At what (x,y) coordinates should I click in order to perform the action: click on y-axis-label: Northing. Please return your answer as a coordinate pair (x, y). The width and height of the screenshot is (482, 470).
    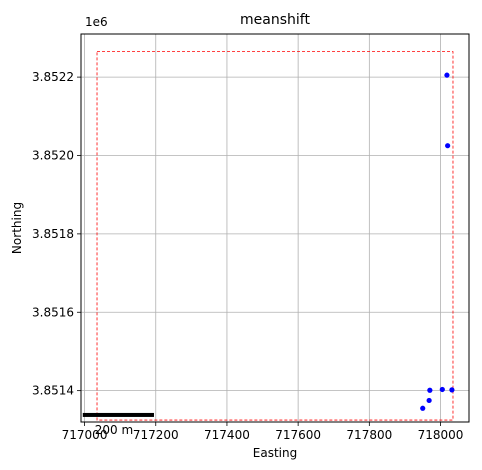
    Looking at the image, I should click on (17, 228).